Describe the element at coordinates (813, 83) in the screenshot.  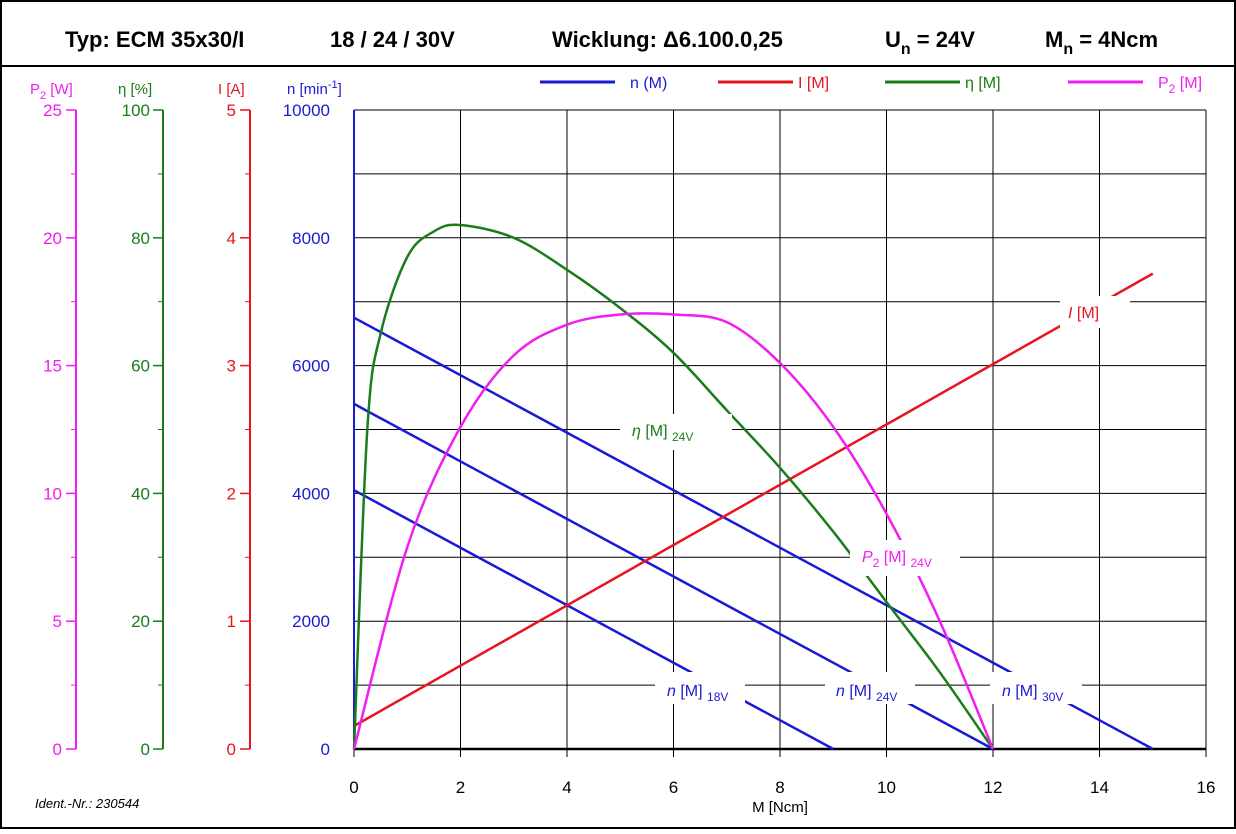
I see `legend-label-i: I [M]` at that location.